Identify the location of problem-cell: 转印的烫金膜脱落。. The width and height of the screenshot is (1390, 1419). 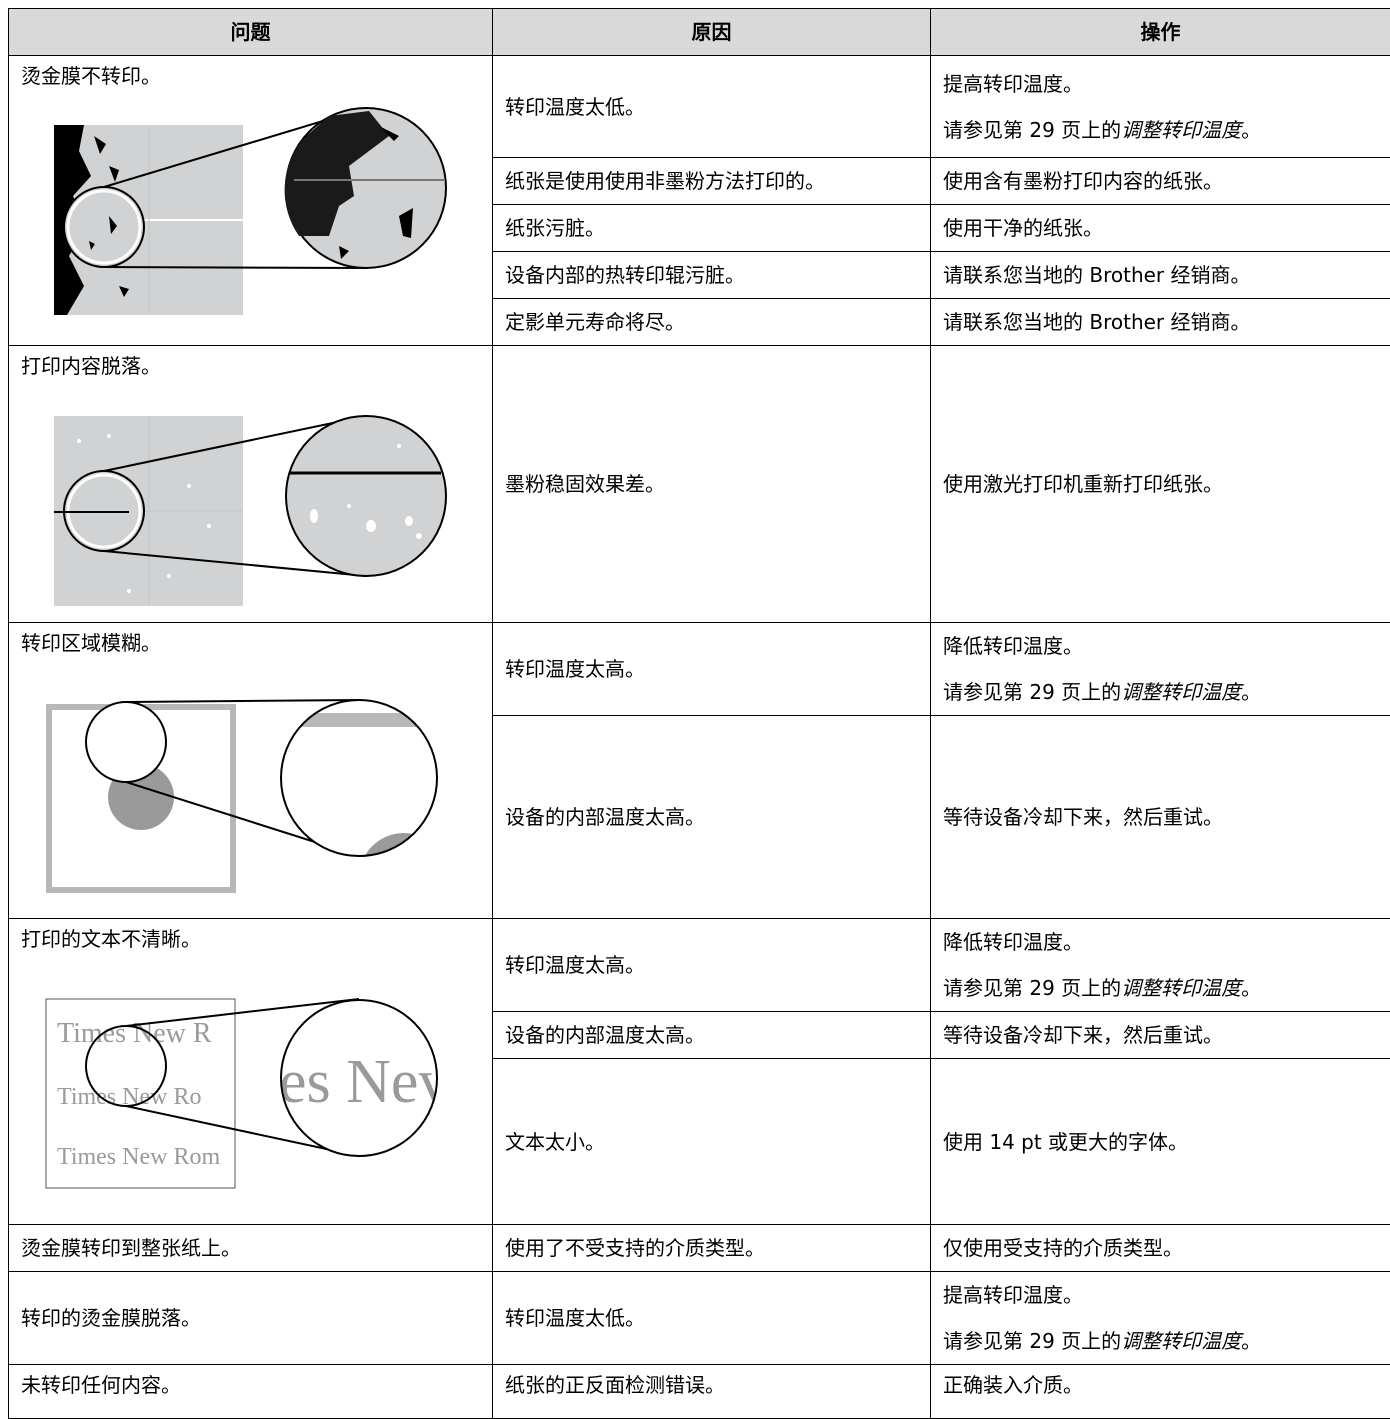
(251, 1318).